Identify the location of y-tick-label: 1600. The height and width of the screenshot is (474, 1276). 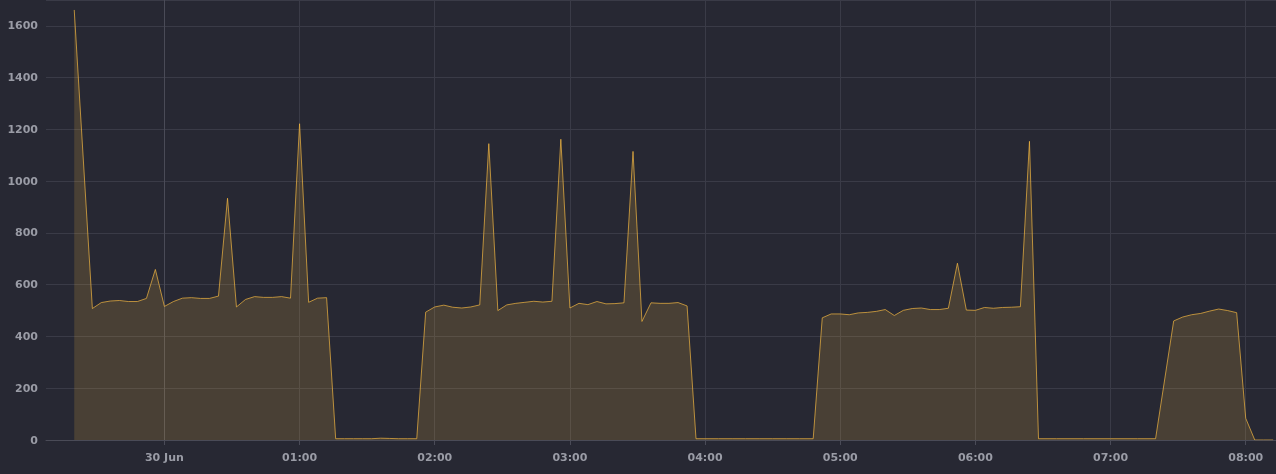
(23, 26).